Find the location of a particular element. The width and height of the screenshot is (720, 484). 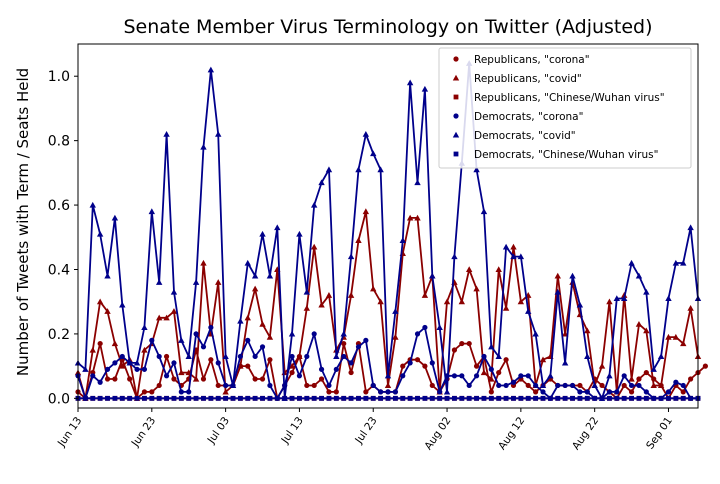

x-tick-label-4: Jul 23 is located at coordinates (365, 431).